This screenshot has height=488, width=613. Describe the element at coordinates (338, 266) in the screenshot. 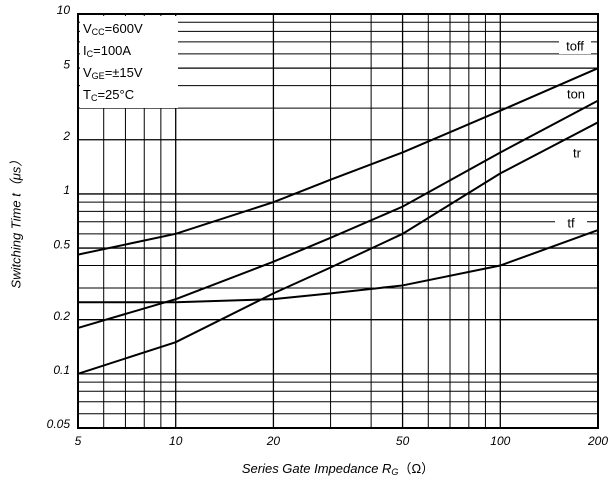

I see `series-line` at that location.